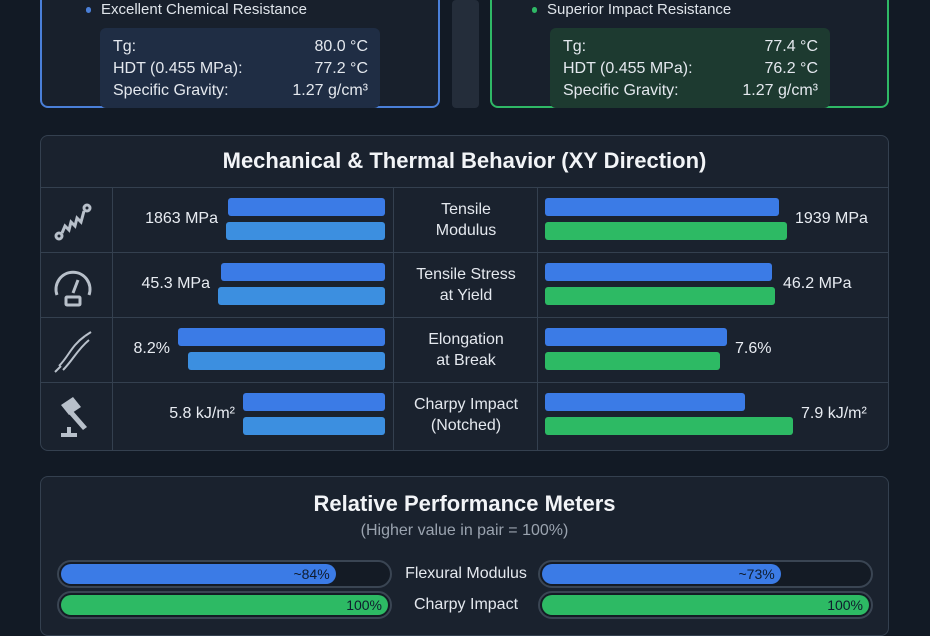 The width and height of the screenshot is (930, 636). I want to click on feature-text: Excellent Chemical Resistance, so click(204, 9).